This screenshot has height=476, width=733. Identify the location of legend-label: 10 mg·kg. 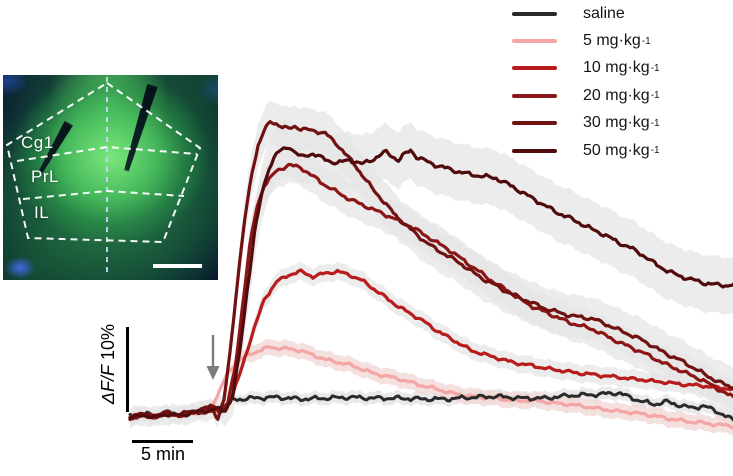
(616, 68).